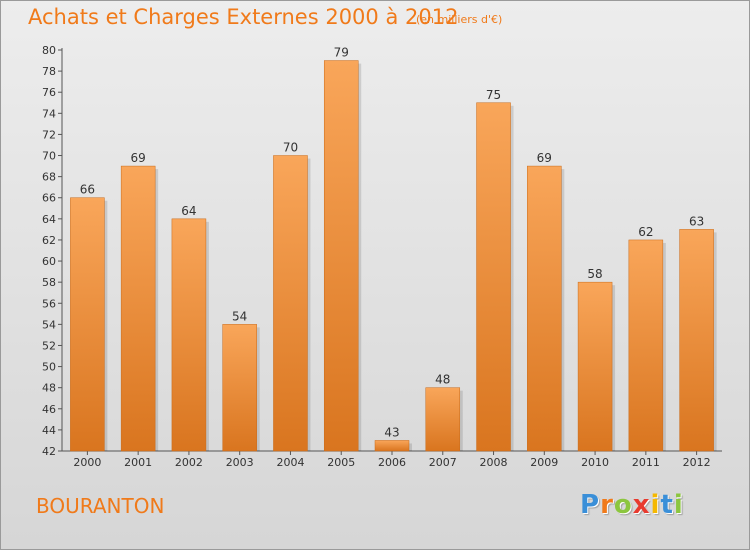 This screenshot has height=550, width=750. I want to click on y-tick-label: 46, so click(49, 409).